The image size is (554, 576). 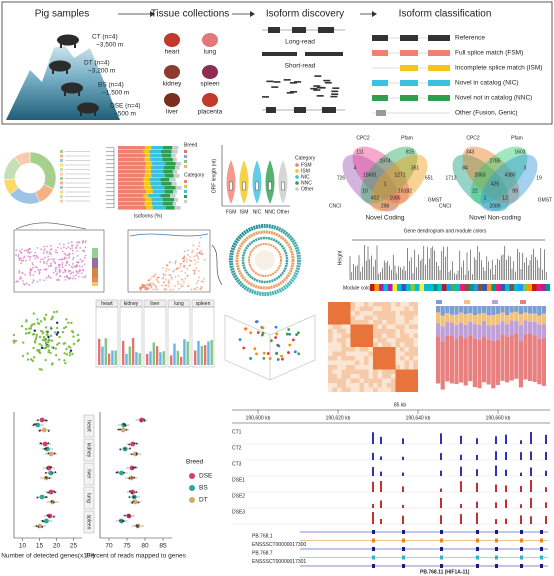 I want to click on label: Pfam, so click(x=407, y=138).